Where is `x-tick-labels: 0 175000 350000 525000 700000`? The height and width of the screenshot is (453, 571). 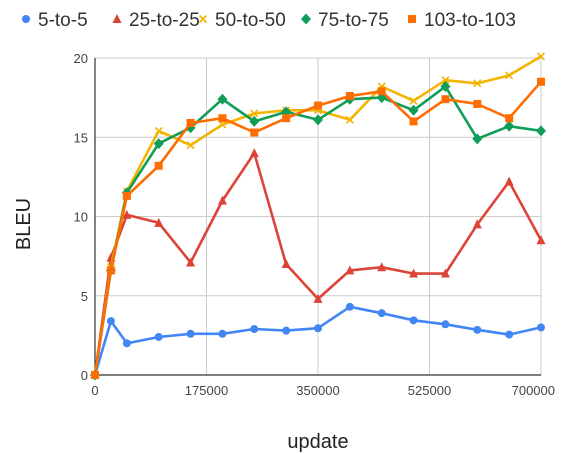
x-tick-labels: 0 175000 350000 525000 700000 is located at coordinates (323, 390).